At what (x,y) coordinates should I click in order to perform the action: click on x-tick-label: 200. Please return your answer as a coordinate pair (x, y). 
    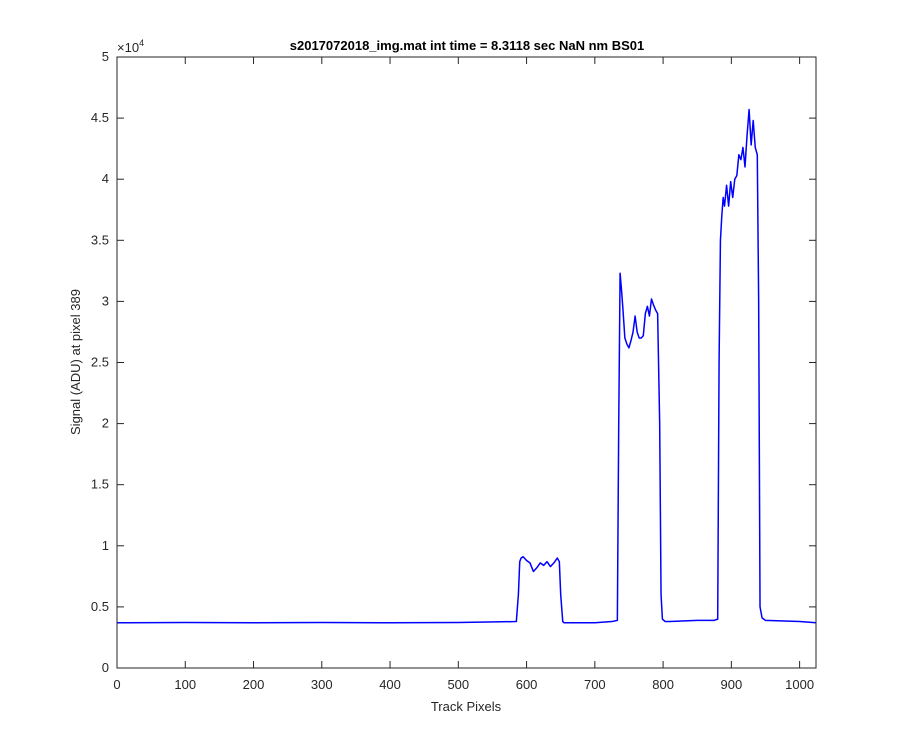
    Looking at the image, I should click on (254, 684).